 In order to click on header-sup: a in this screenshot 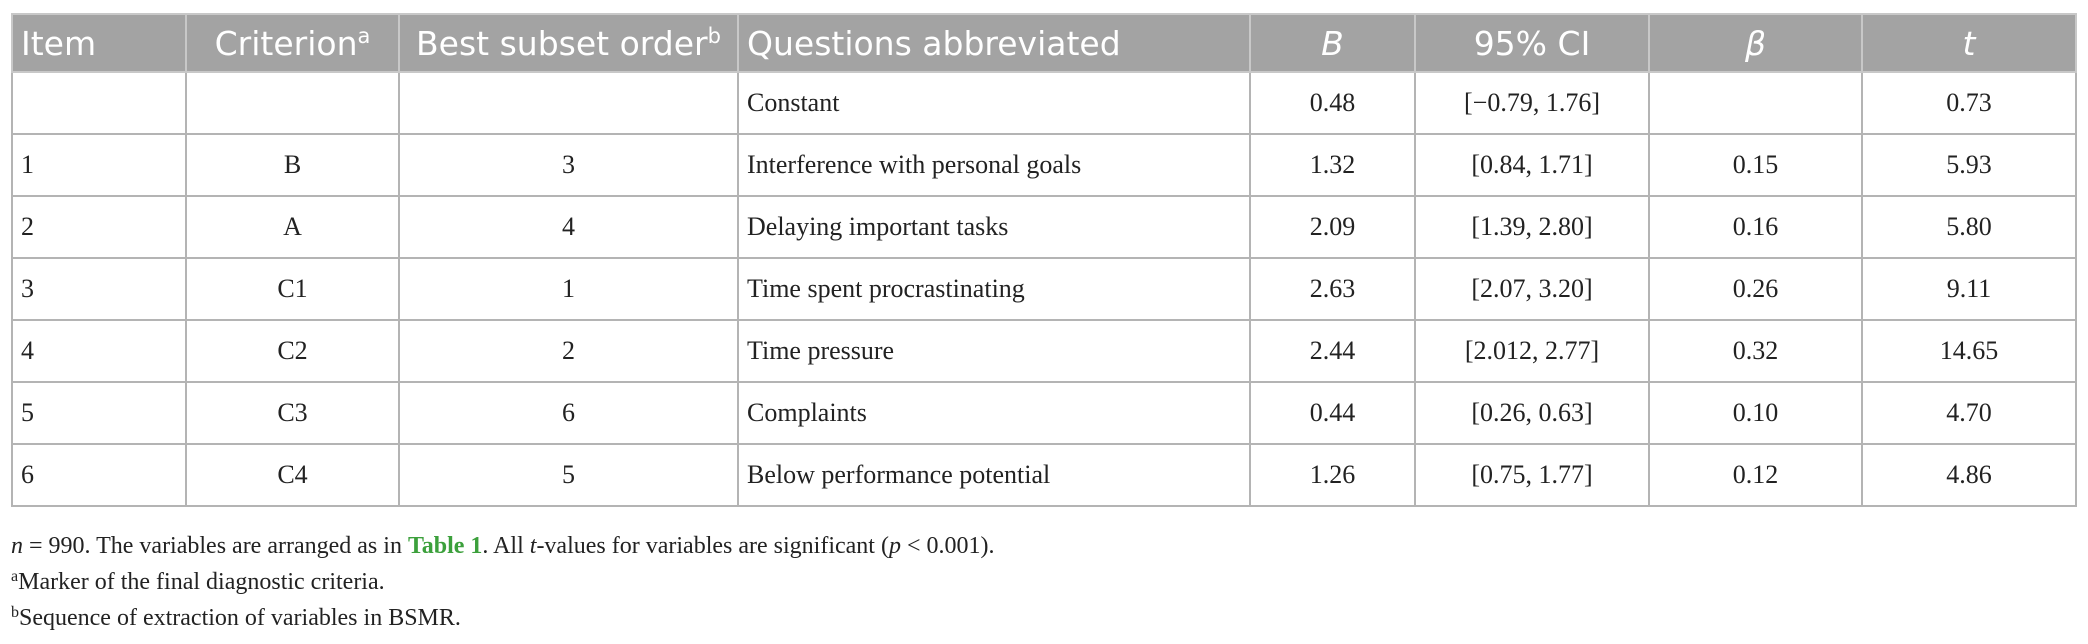, I will do `click(364, 35)`.